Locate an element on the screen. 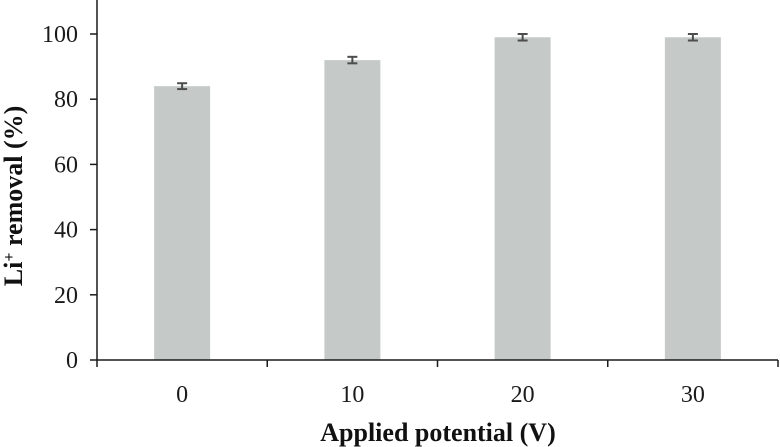 Image resolution: width=780 pixels, height=447 pixels. y-axis-title-suffix: removal (%) is located at coordinates (14, 179).